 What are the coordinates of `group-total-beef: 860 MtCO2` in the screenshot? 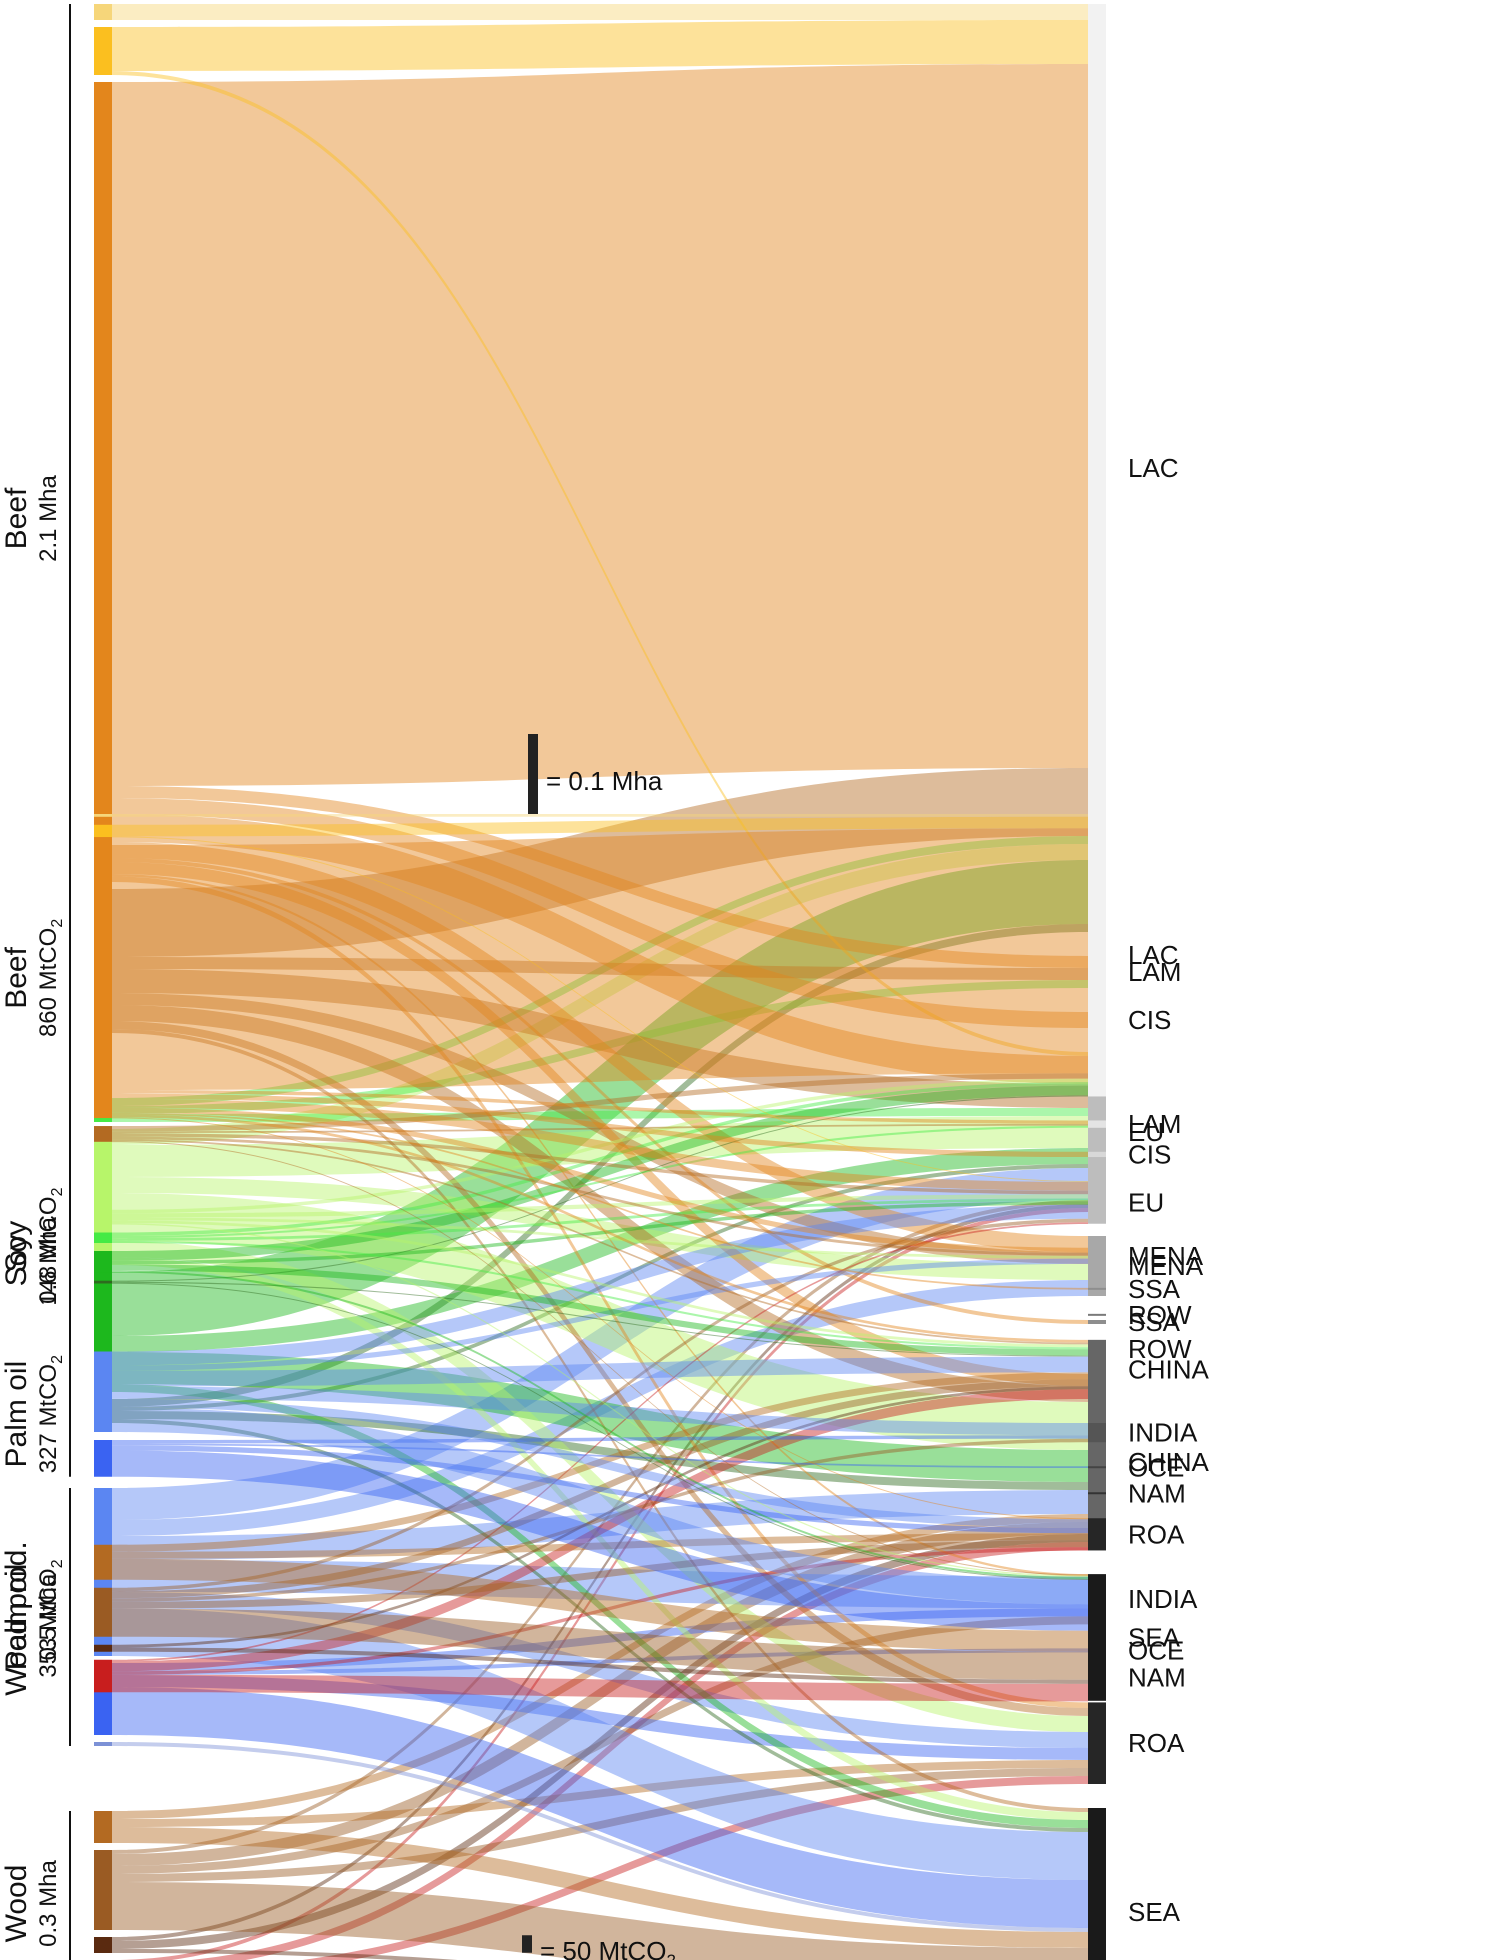 It's located at (50, 978).